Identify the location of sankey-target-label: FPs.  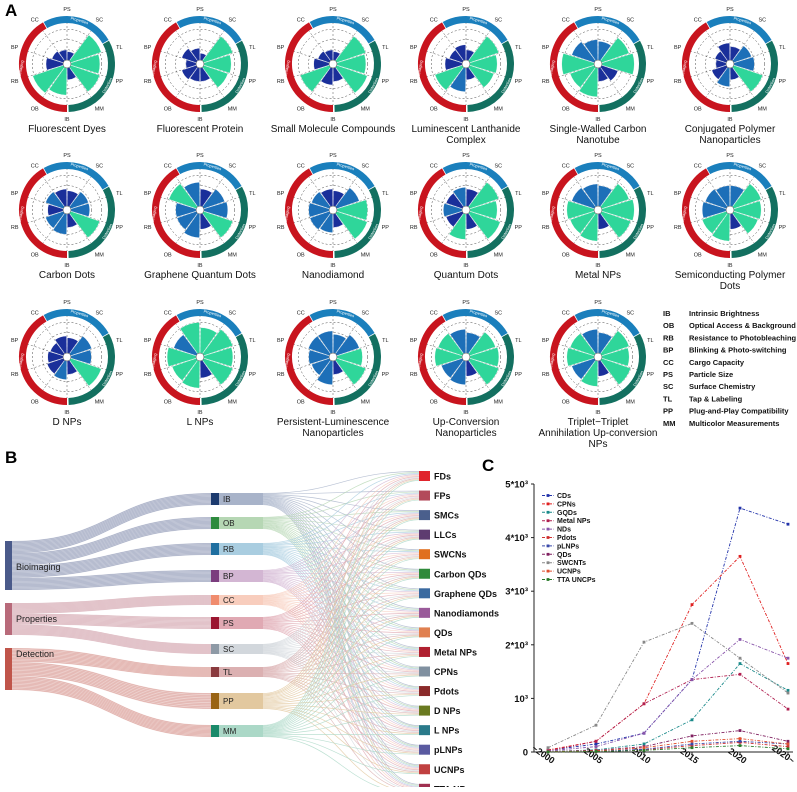
(442, 496).